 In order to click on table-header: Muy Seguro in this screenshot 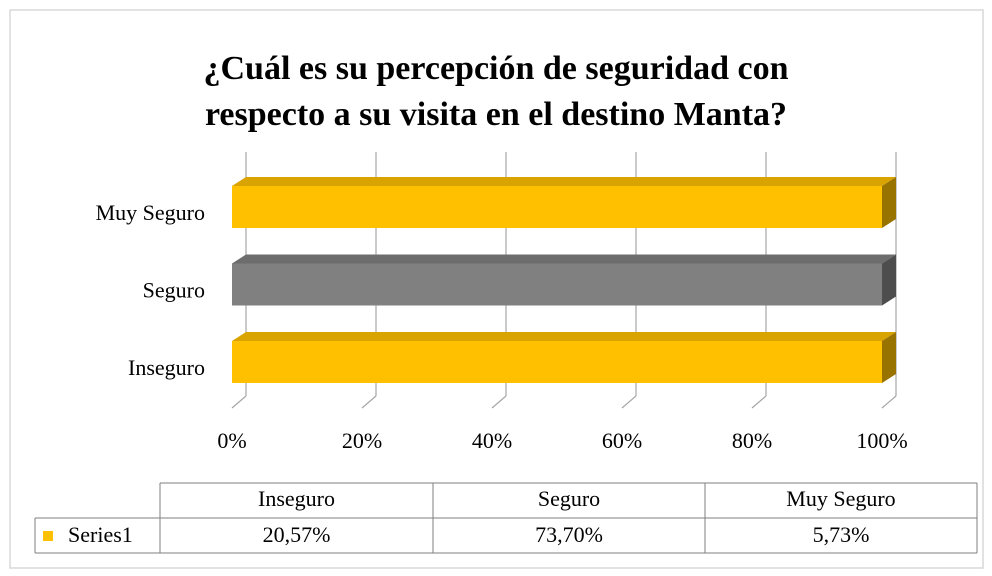, I will do `click(840, 498)`.